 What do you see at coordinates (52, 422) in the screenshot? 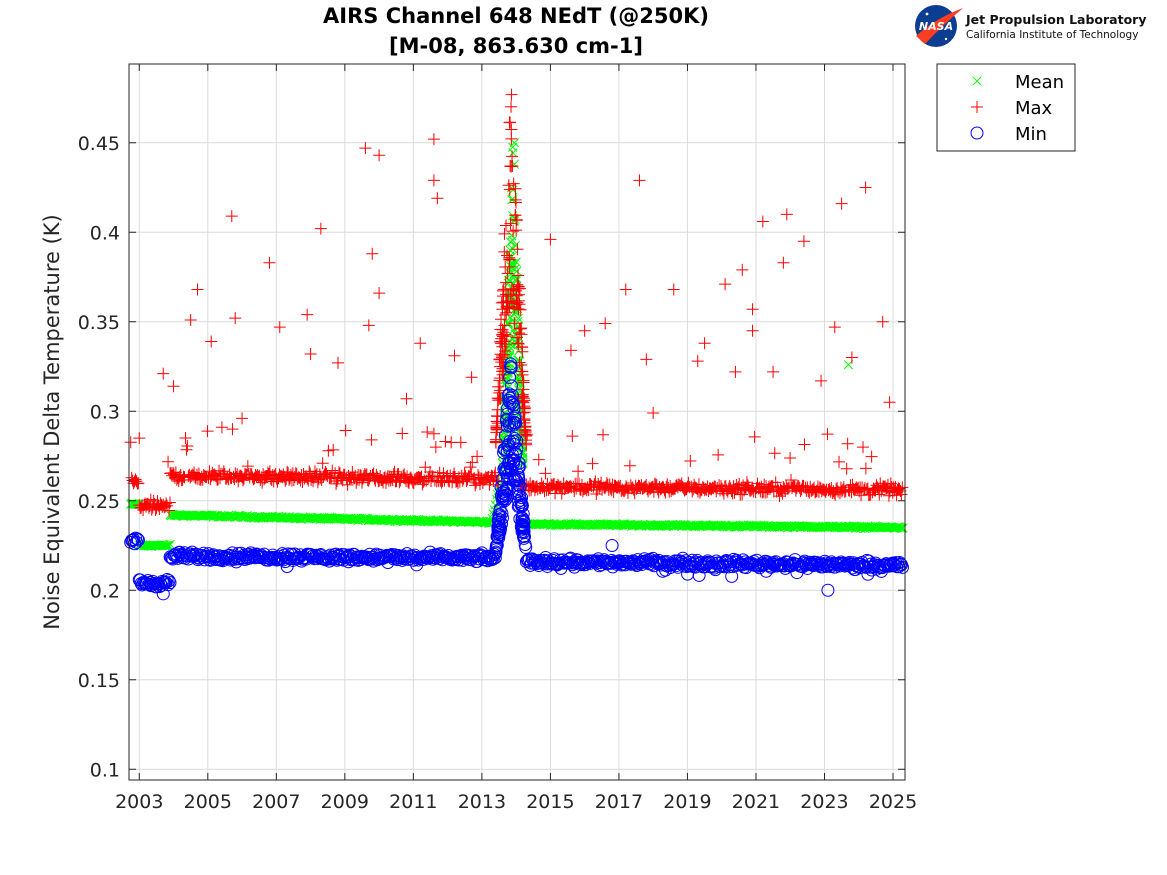
I see `y-axis-label: Noise Equivalent Delta Temperature (K)` at bounding box center [52, 422].